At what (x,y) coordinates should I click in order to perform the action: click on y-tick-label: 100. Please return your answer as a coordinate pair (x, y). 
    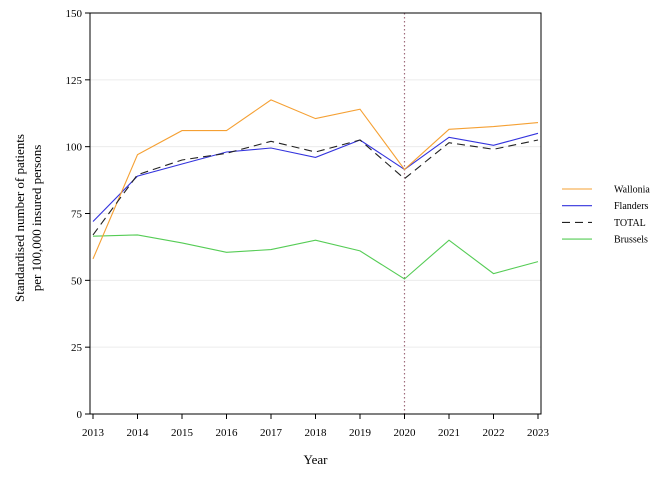
    Looking at the image, I should click on (74, 148).